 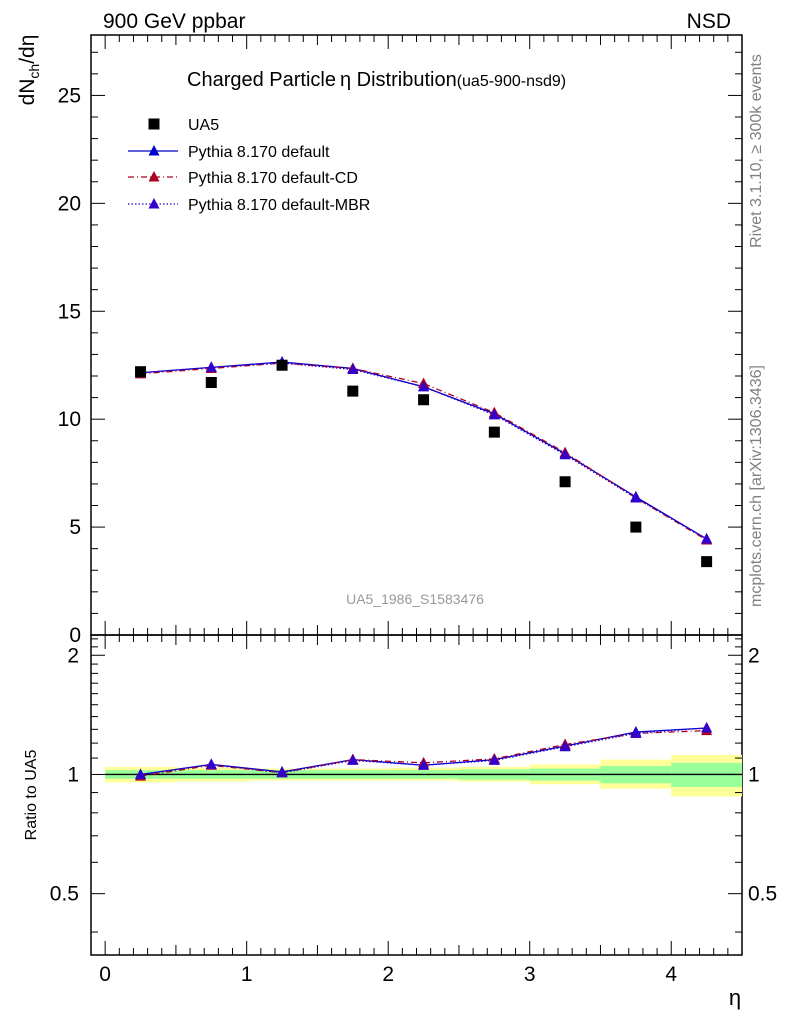 I want to click on ratio-series-group, so click(x=424, y=751).